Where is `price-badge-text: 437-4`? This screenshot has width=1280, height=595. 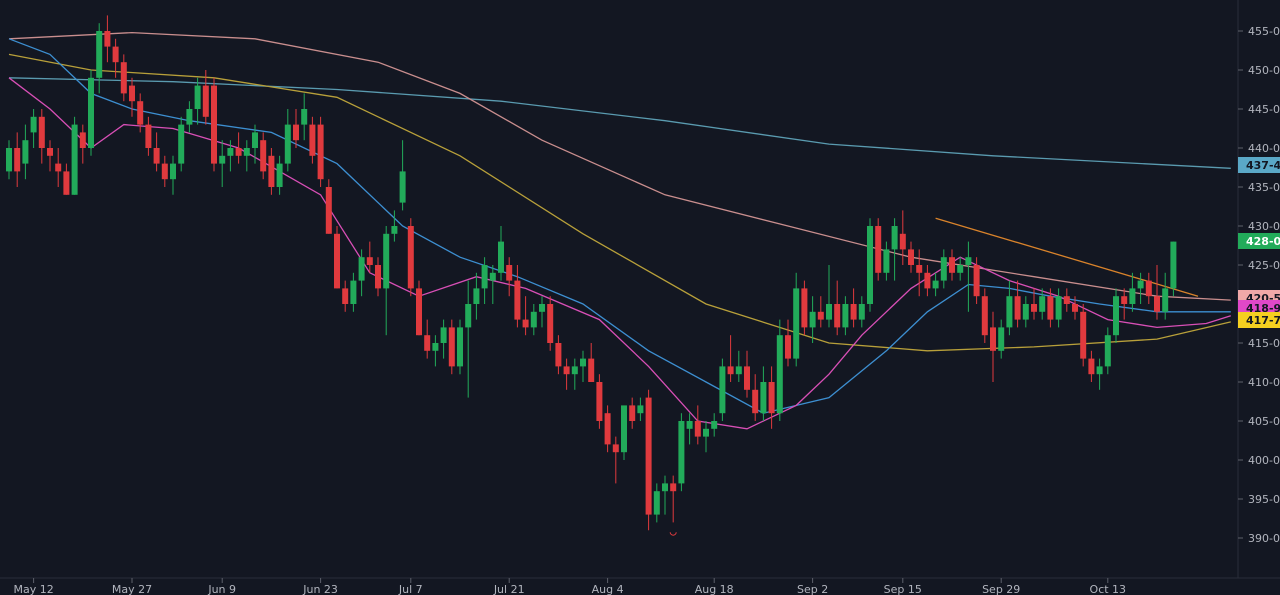 price-badge-text: 437-4 is located at coordinates (1263, 165).